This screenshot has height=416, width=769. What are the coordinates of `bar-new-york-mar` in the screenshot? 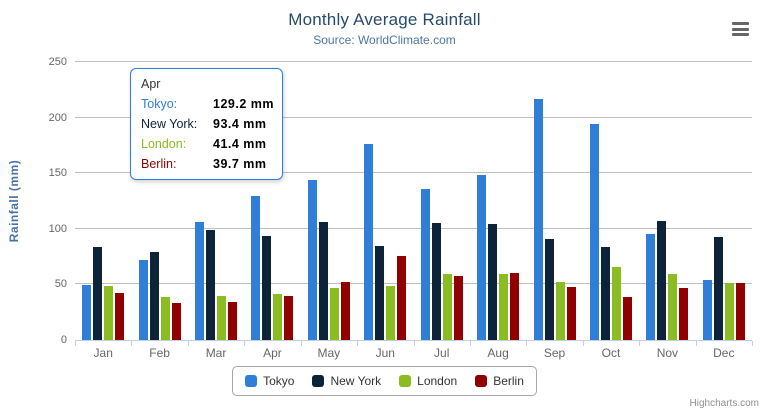 It's located at (211, 285).